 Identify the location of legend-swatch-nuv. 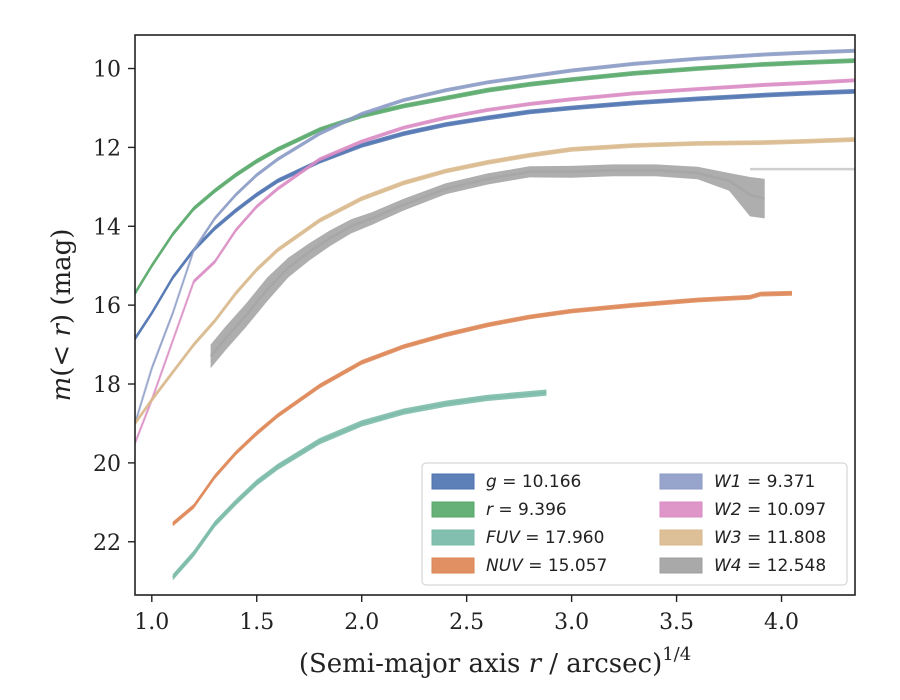
(453, 565).